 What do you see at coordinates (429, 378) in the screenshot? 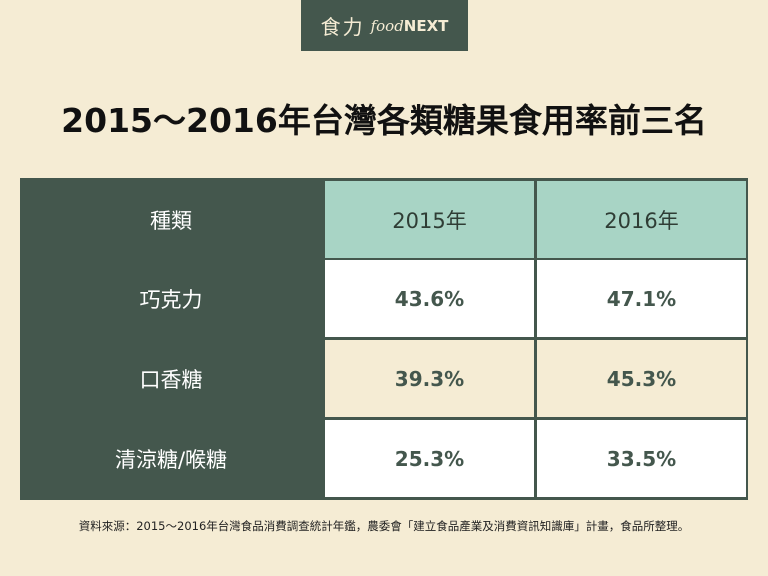
I see `table-cell-value: 39.3%` at bounding box center [429, 378].